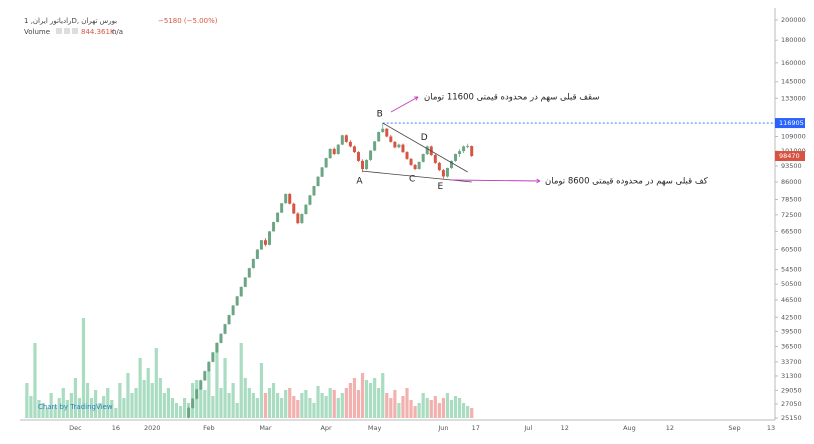 This screenshot has width=814, height=444. Describe the element at coordinates (793, 20) in the screenshot. I see `y-tick-label: 200000` at that location.